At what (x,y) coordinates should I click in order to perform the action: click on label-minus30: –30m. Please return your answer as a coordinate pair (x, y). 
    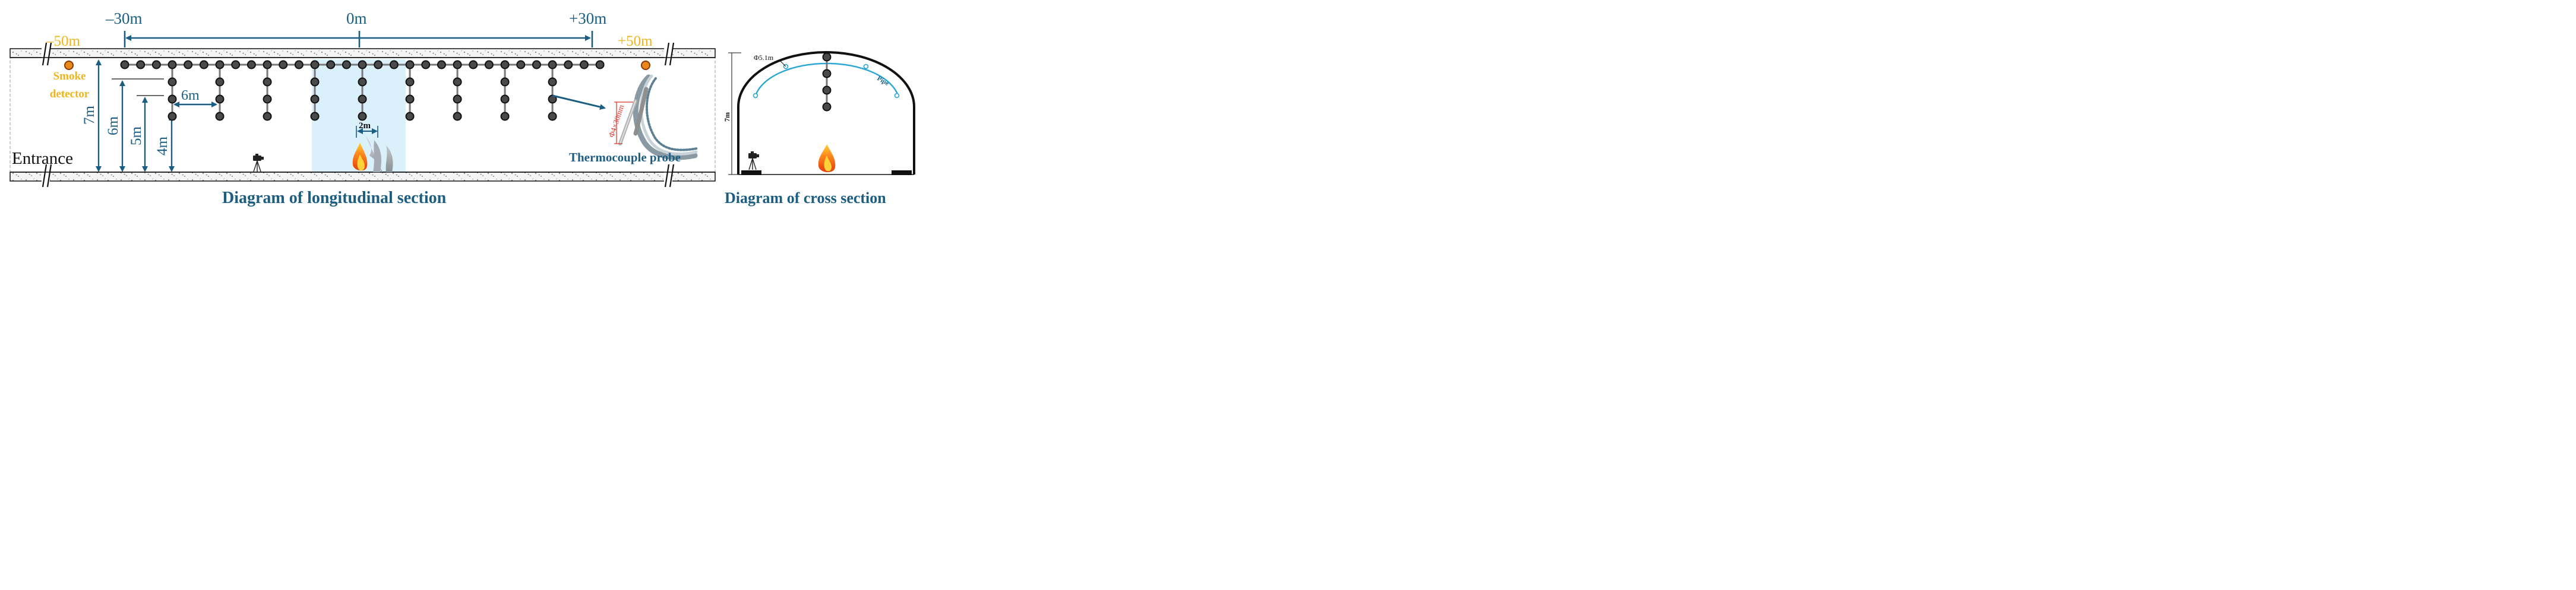
    Looking at the image, I should click on (124, 18).